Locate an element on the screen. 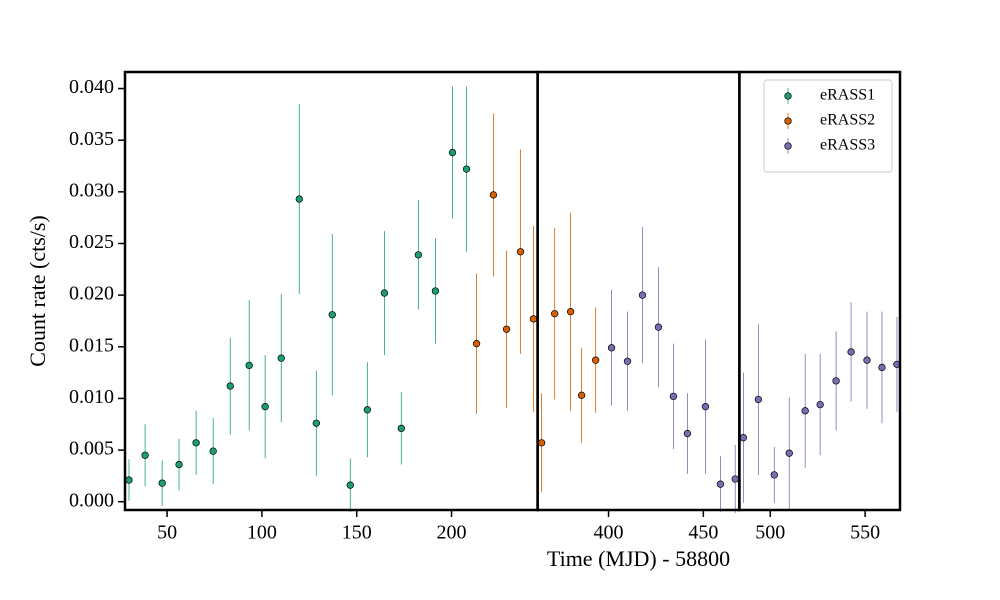  y-tick-label: 0.030 is located at coordinates (91, 190).